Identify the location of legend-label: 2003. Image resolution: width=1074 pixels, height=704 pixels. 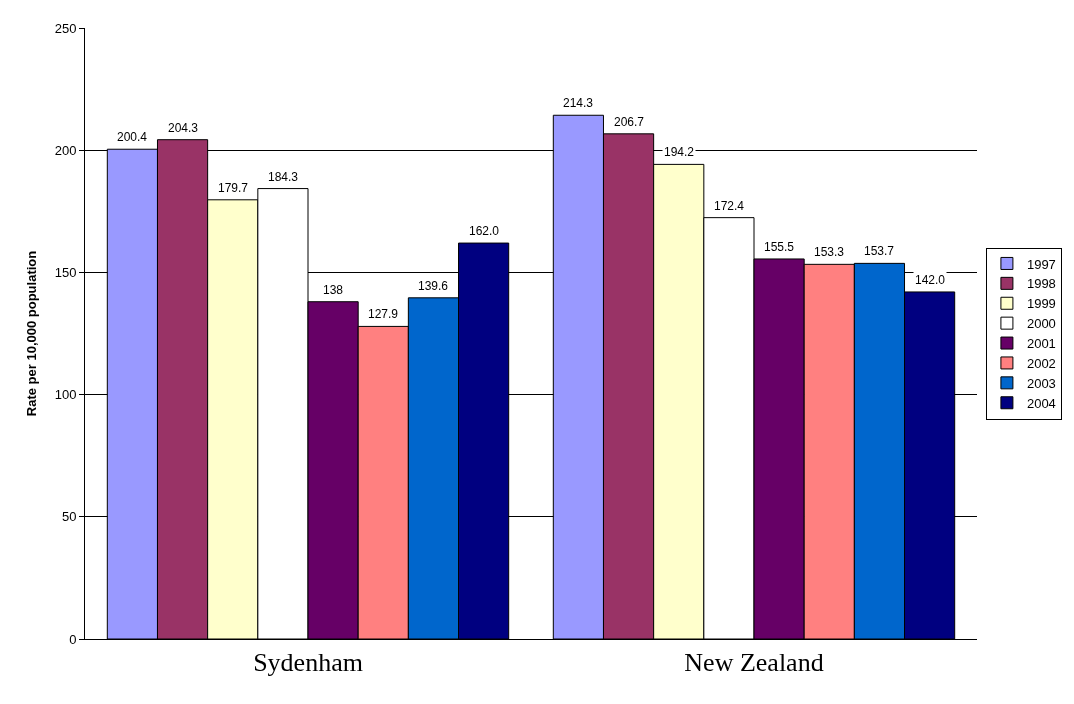
(1041, 383).